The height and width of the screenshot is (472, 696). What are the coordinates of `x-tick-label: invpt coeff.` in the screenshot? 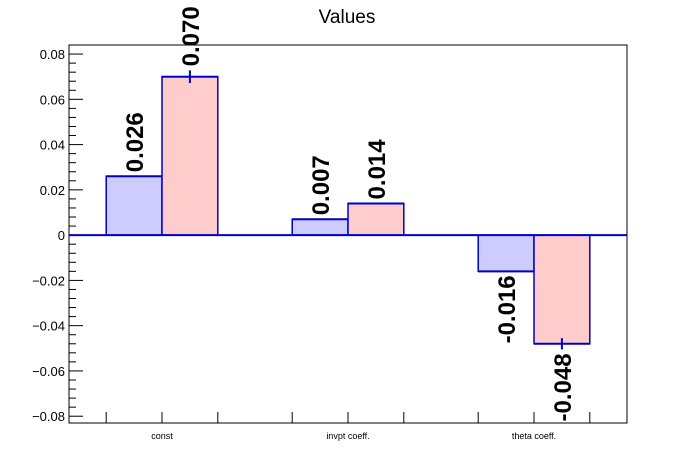 It's located at (347, 436).